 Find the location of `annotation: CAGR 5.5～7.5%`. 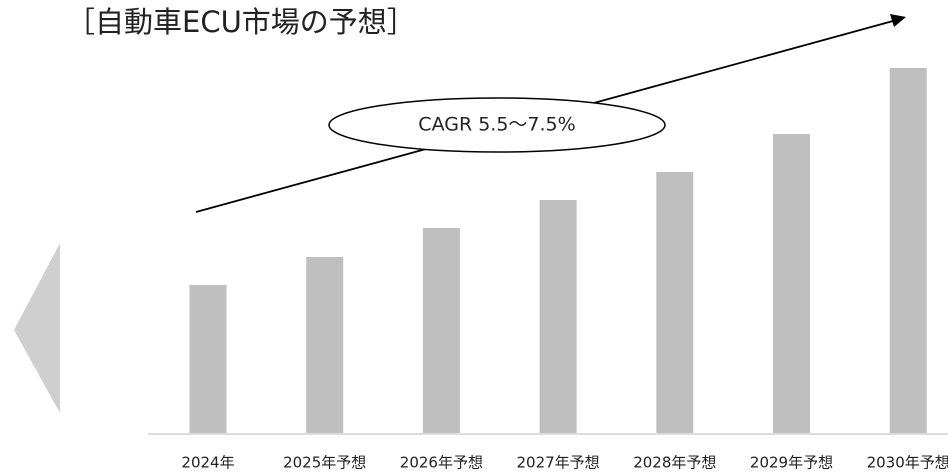

annotation: CAGR 5.5～7.5% is located at coordinates (496, 125).